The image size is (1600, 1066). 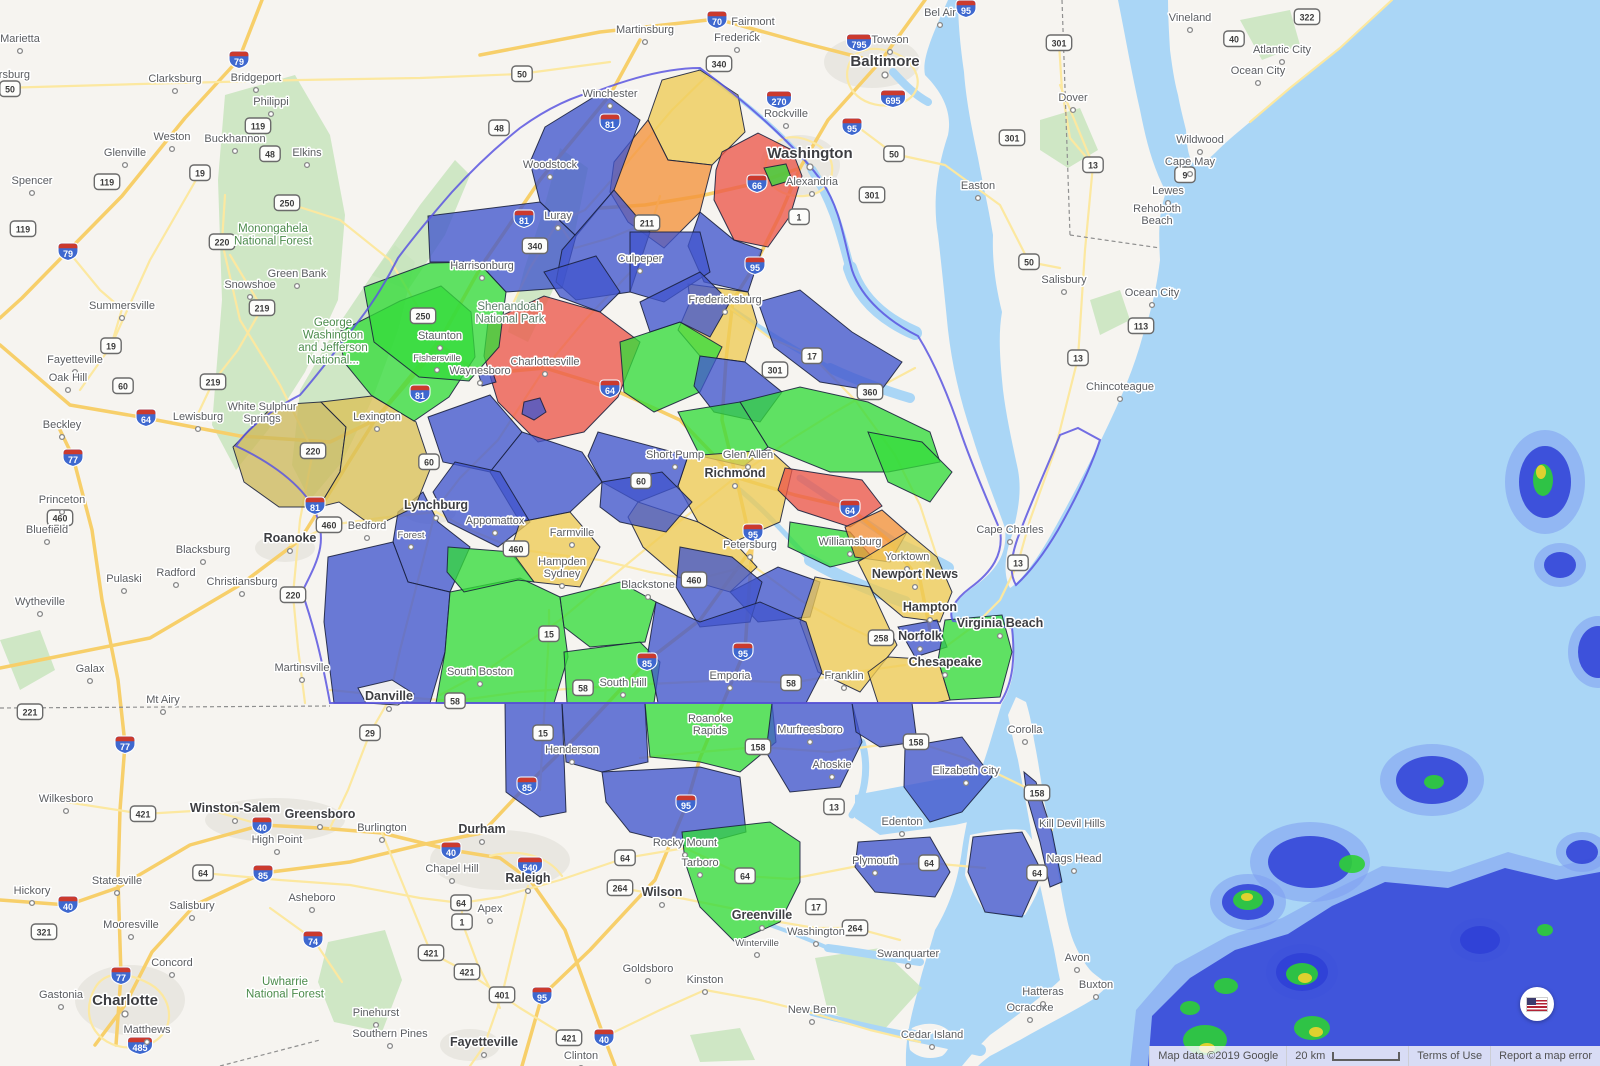 I want to click on svg-text: 119, so click(x=107, y=182).